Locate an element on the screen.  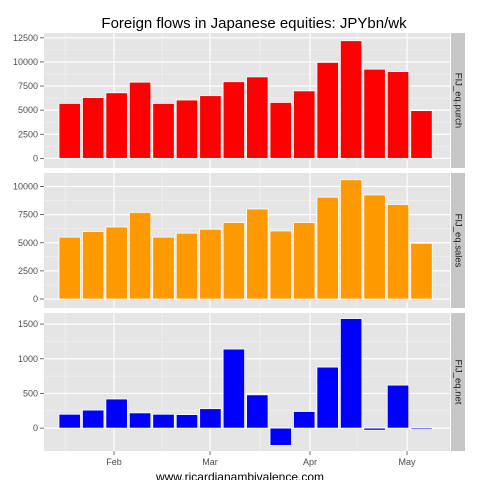
y-tick-label: 500 is located at coordinates (30, 393).